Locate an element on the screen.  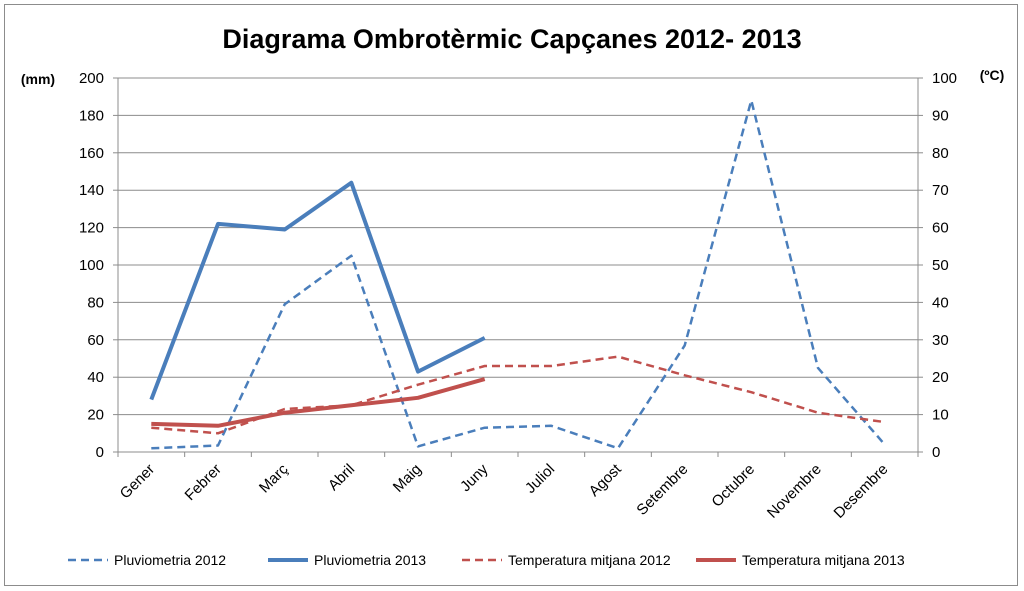
right-tick-label: 20 is located at coordinates (940, 377).